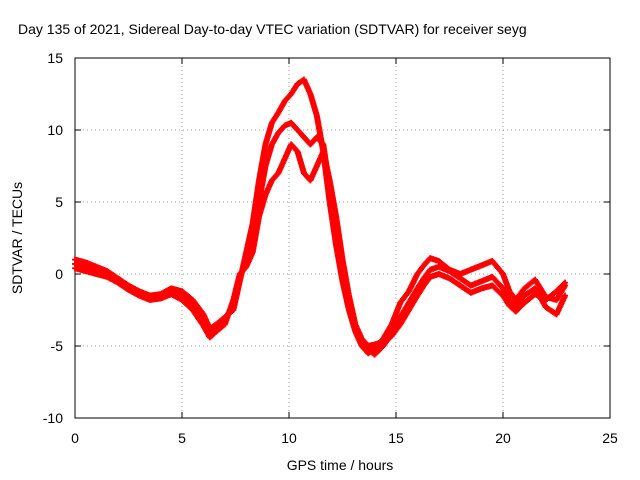  What do you see at coordinates (396, 438) in the screenshot?
I see `x-tick-label: 15` at bounding box center [396, 438].